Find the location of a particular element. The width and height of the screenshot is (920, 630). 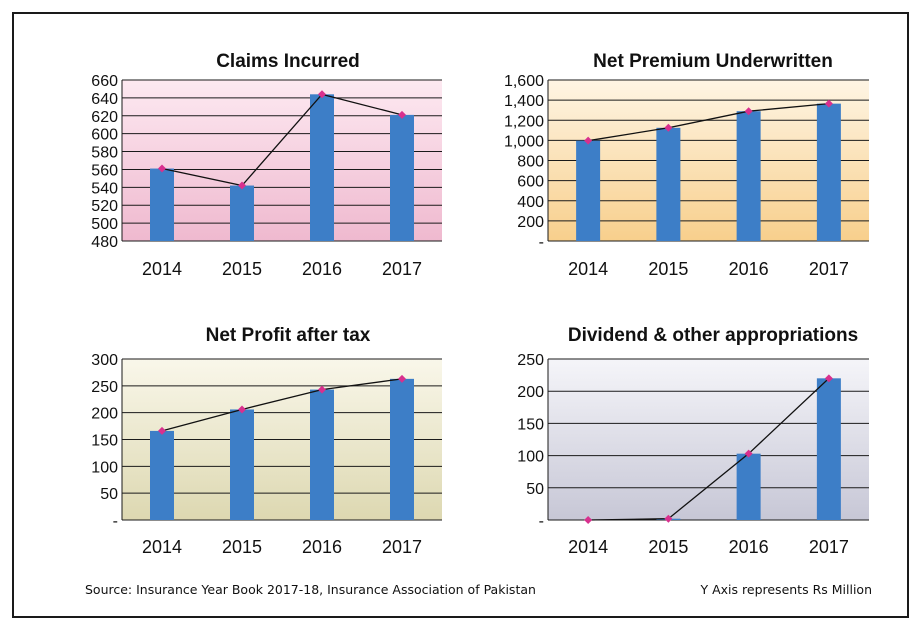

net-profit-x-label: 2016 is located at coordinates (322, 547).